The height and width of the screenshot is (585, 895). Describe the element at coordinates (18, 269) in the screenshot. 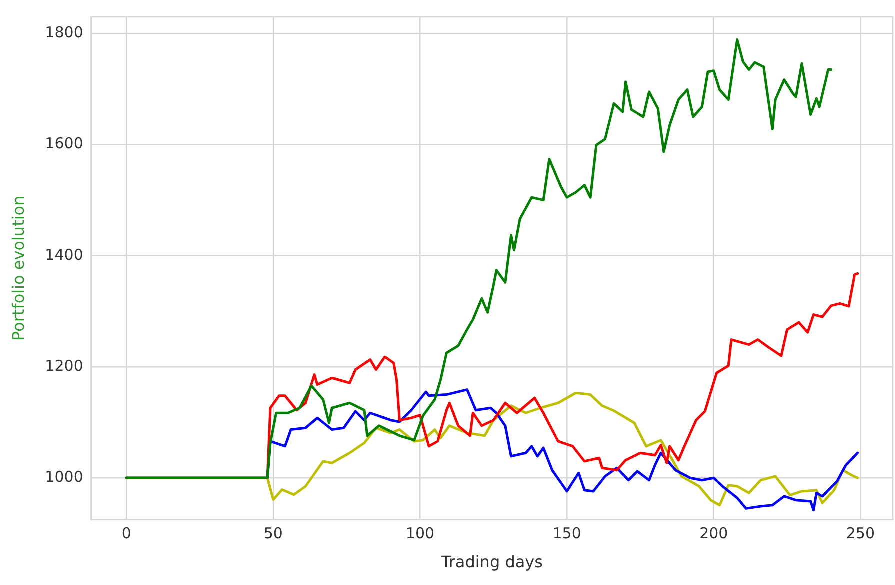

I see `y-axis-title: Portfolio evolution` at that location.